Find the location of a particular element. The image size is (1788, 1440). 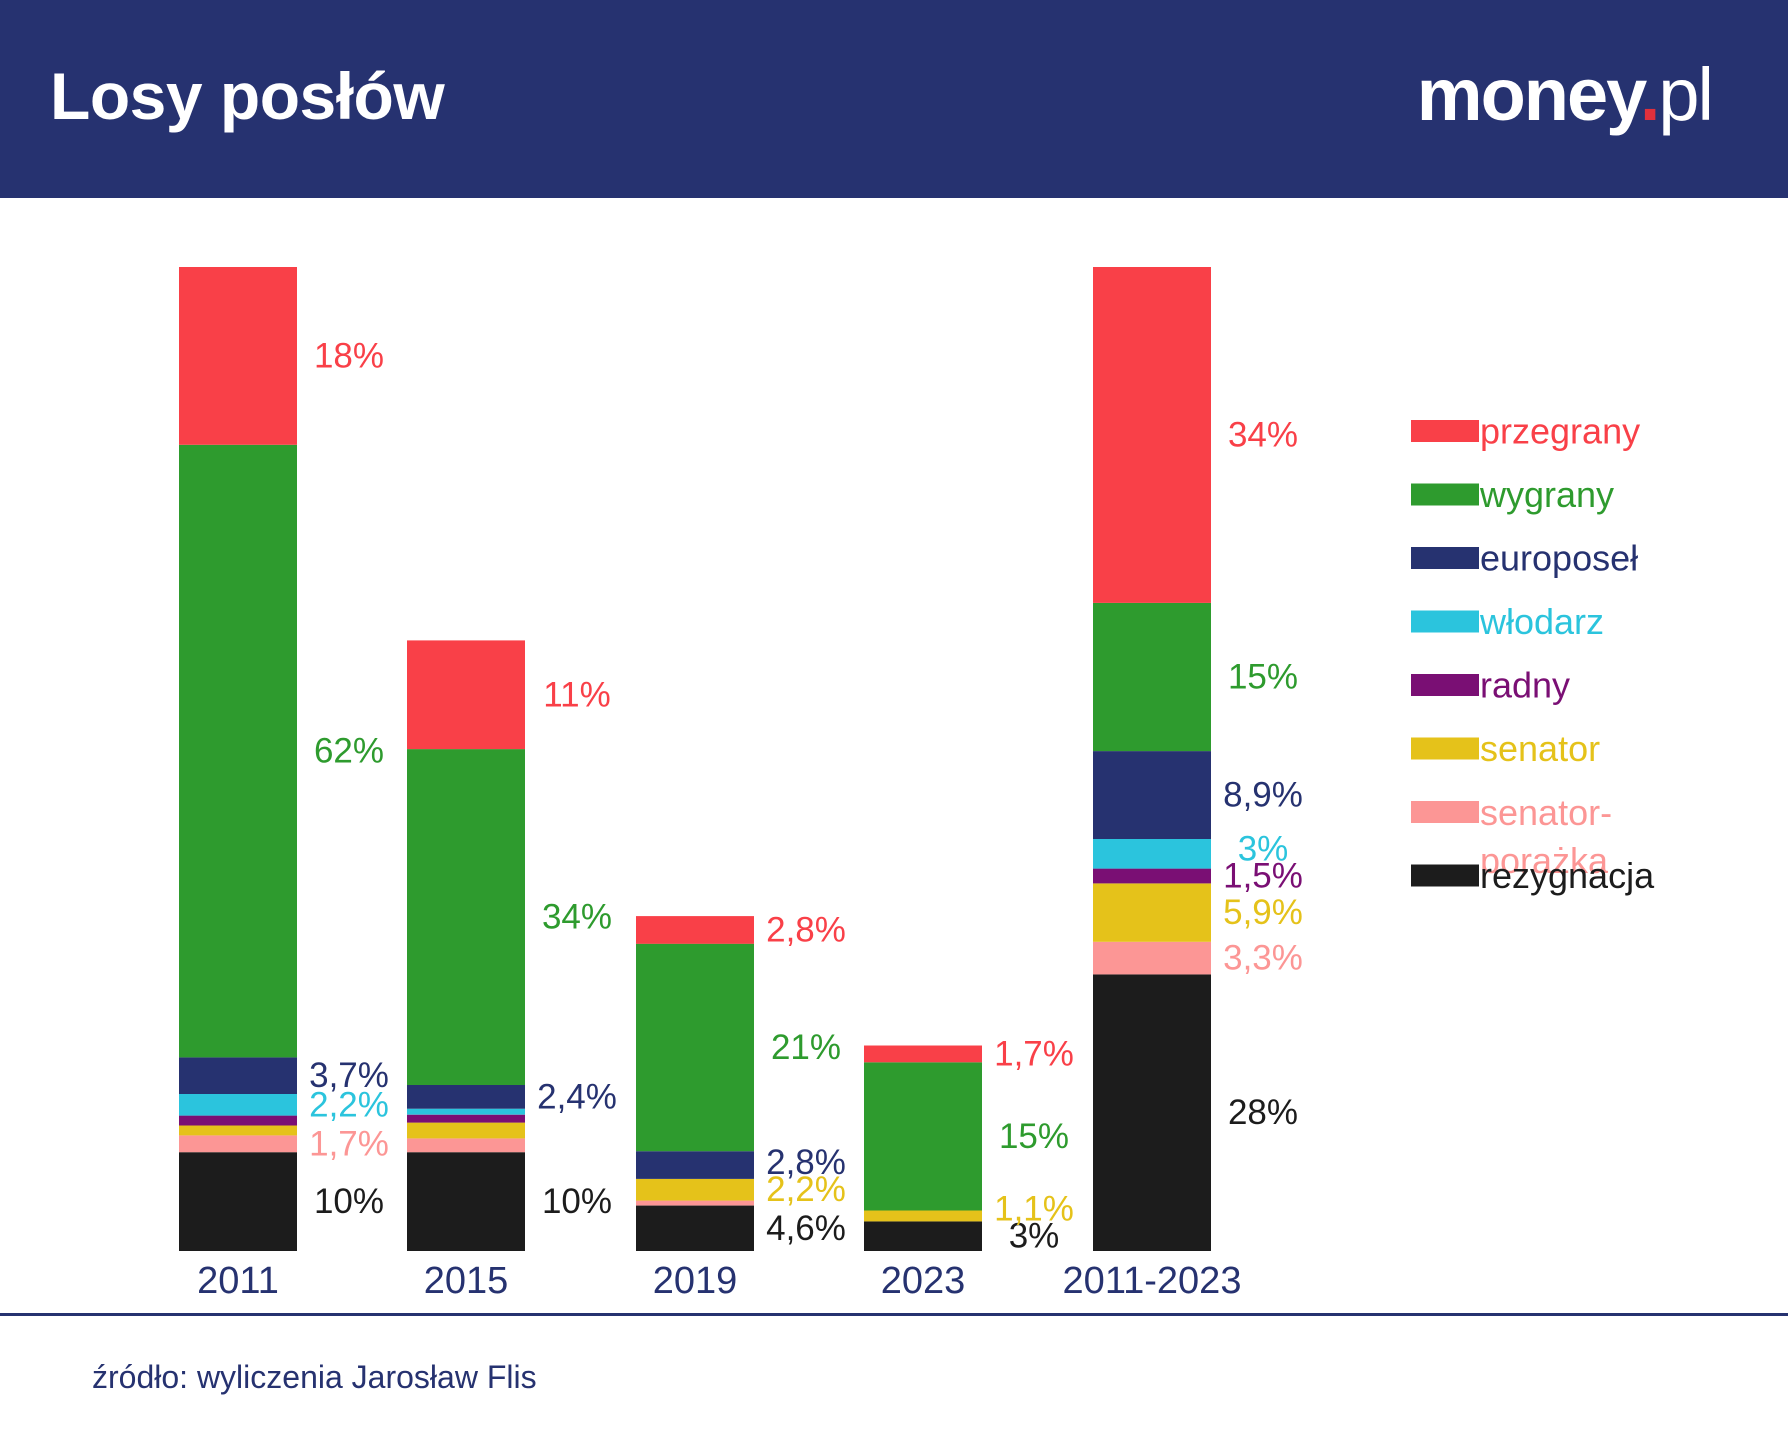

bar-segment-senator-2011 is located at coordinates (238, 1130).